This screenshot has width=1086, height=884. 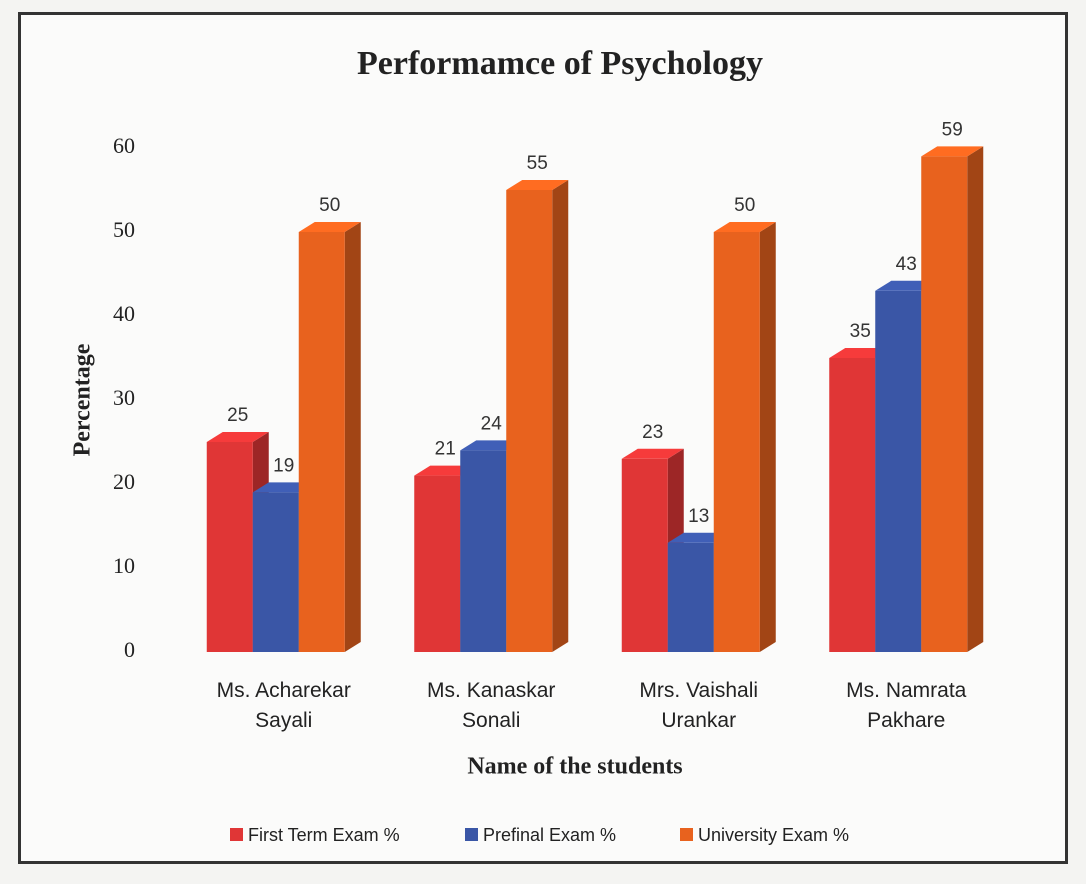 I want to click on data-label: 43, so click(x=906, y=264).